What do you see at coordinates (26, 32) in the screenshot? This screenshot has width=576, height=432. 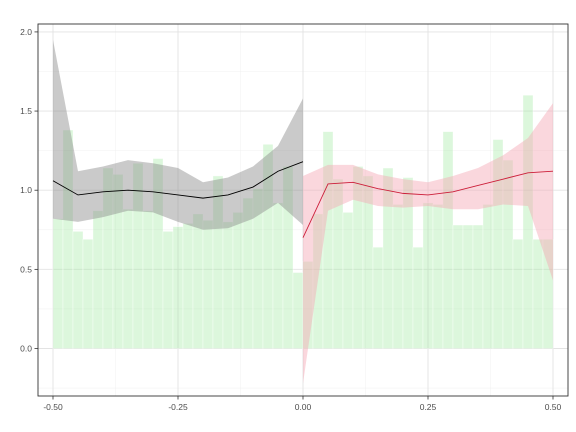 I see `y-tick-label: 2.0` at bounding box center [26, 32].